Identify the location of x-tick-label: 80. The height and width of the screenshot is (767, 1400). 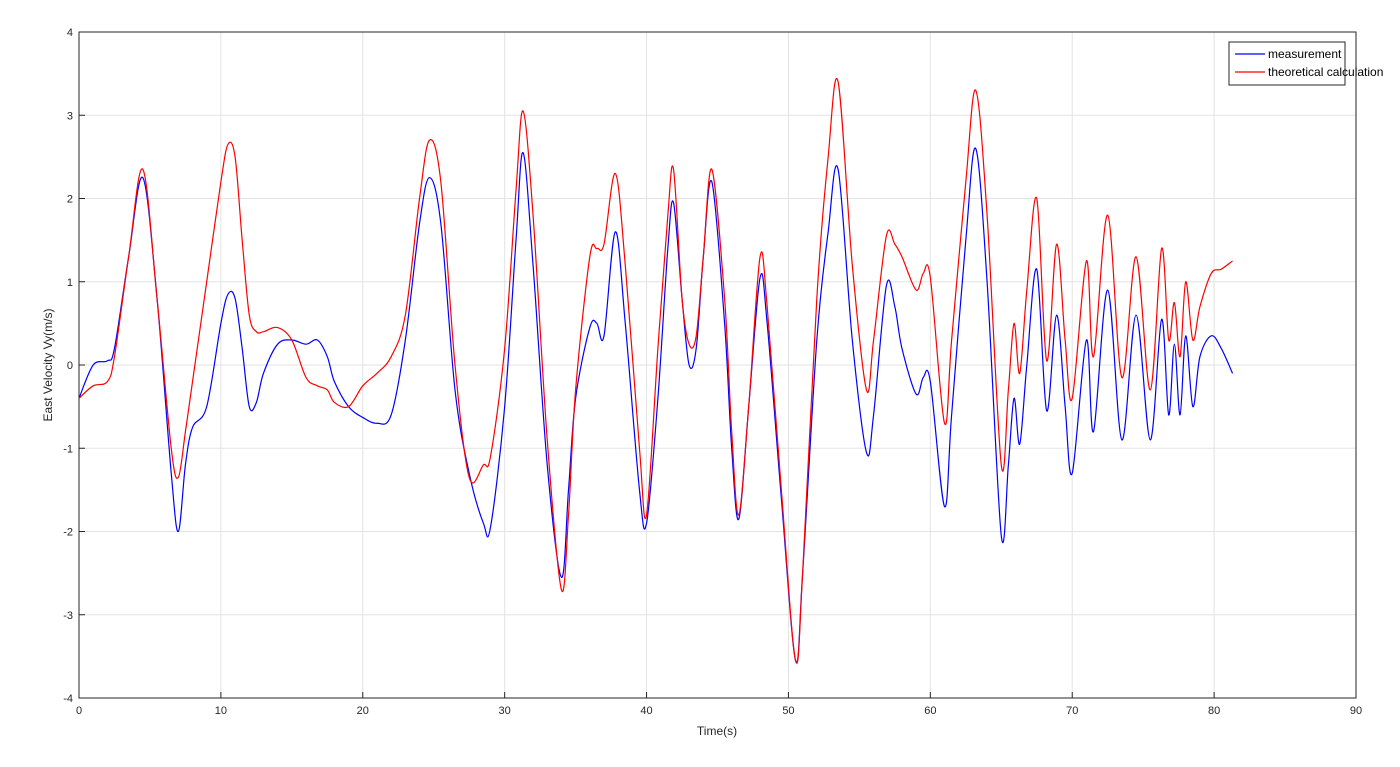
(1214, 711).